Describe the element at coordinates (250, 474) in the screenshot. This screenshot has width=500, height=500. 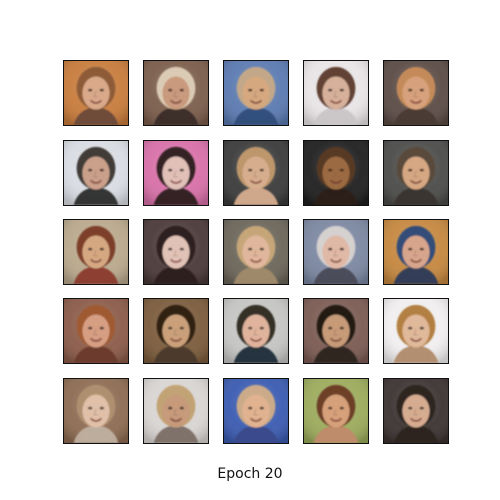
I see `figure-caption: Epoch 20` at that location.